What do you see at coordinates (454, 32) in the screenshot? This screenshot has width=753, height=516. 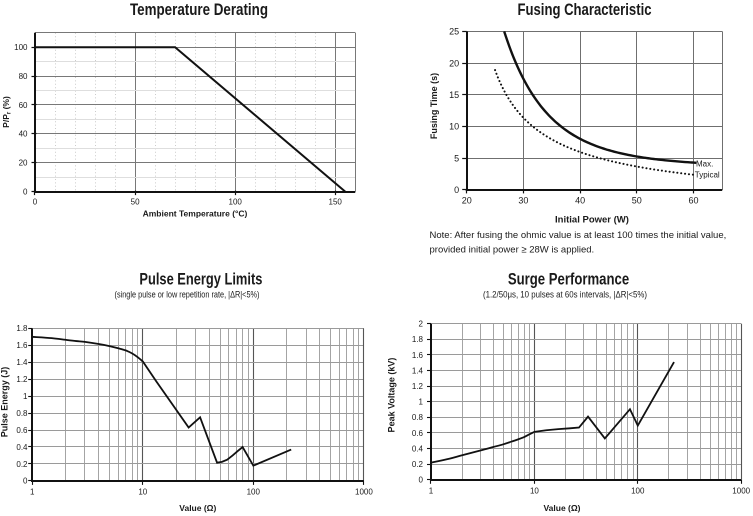 I see `svg-text: 25` at bounding box center [454, 32].